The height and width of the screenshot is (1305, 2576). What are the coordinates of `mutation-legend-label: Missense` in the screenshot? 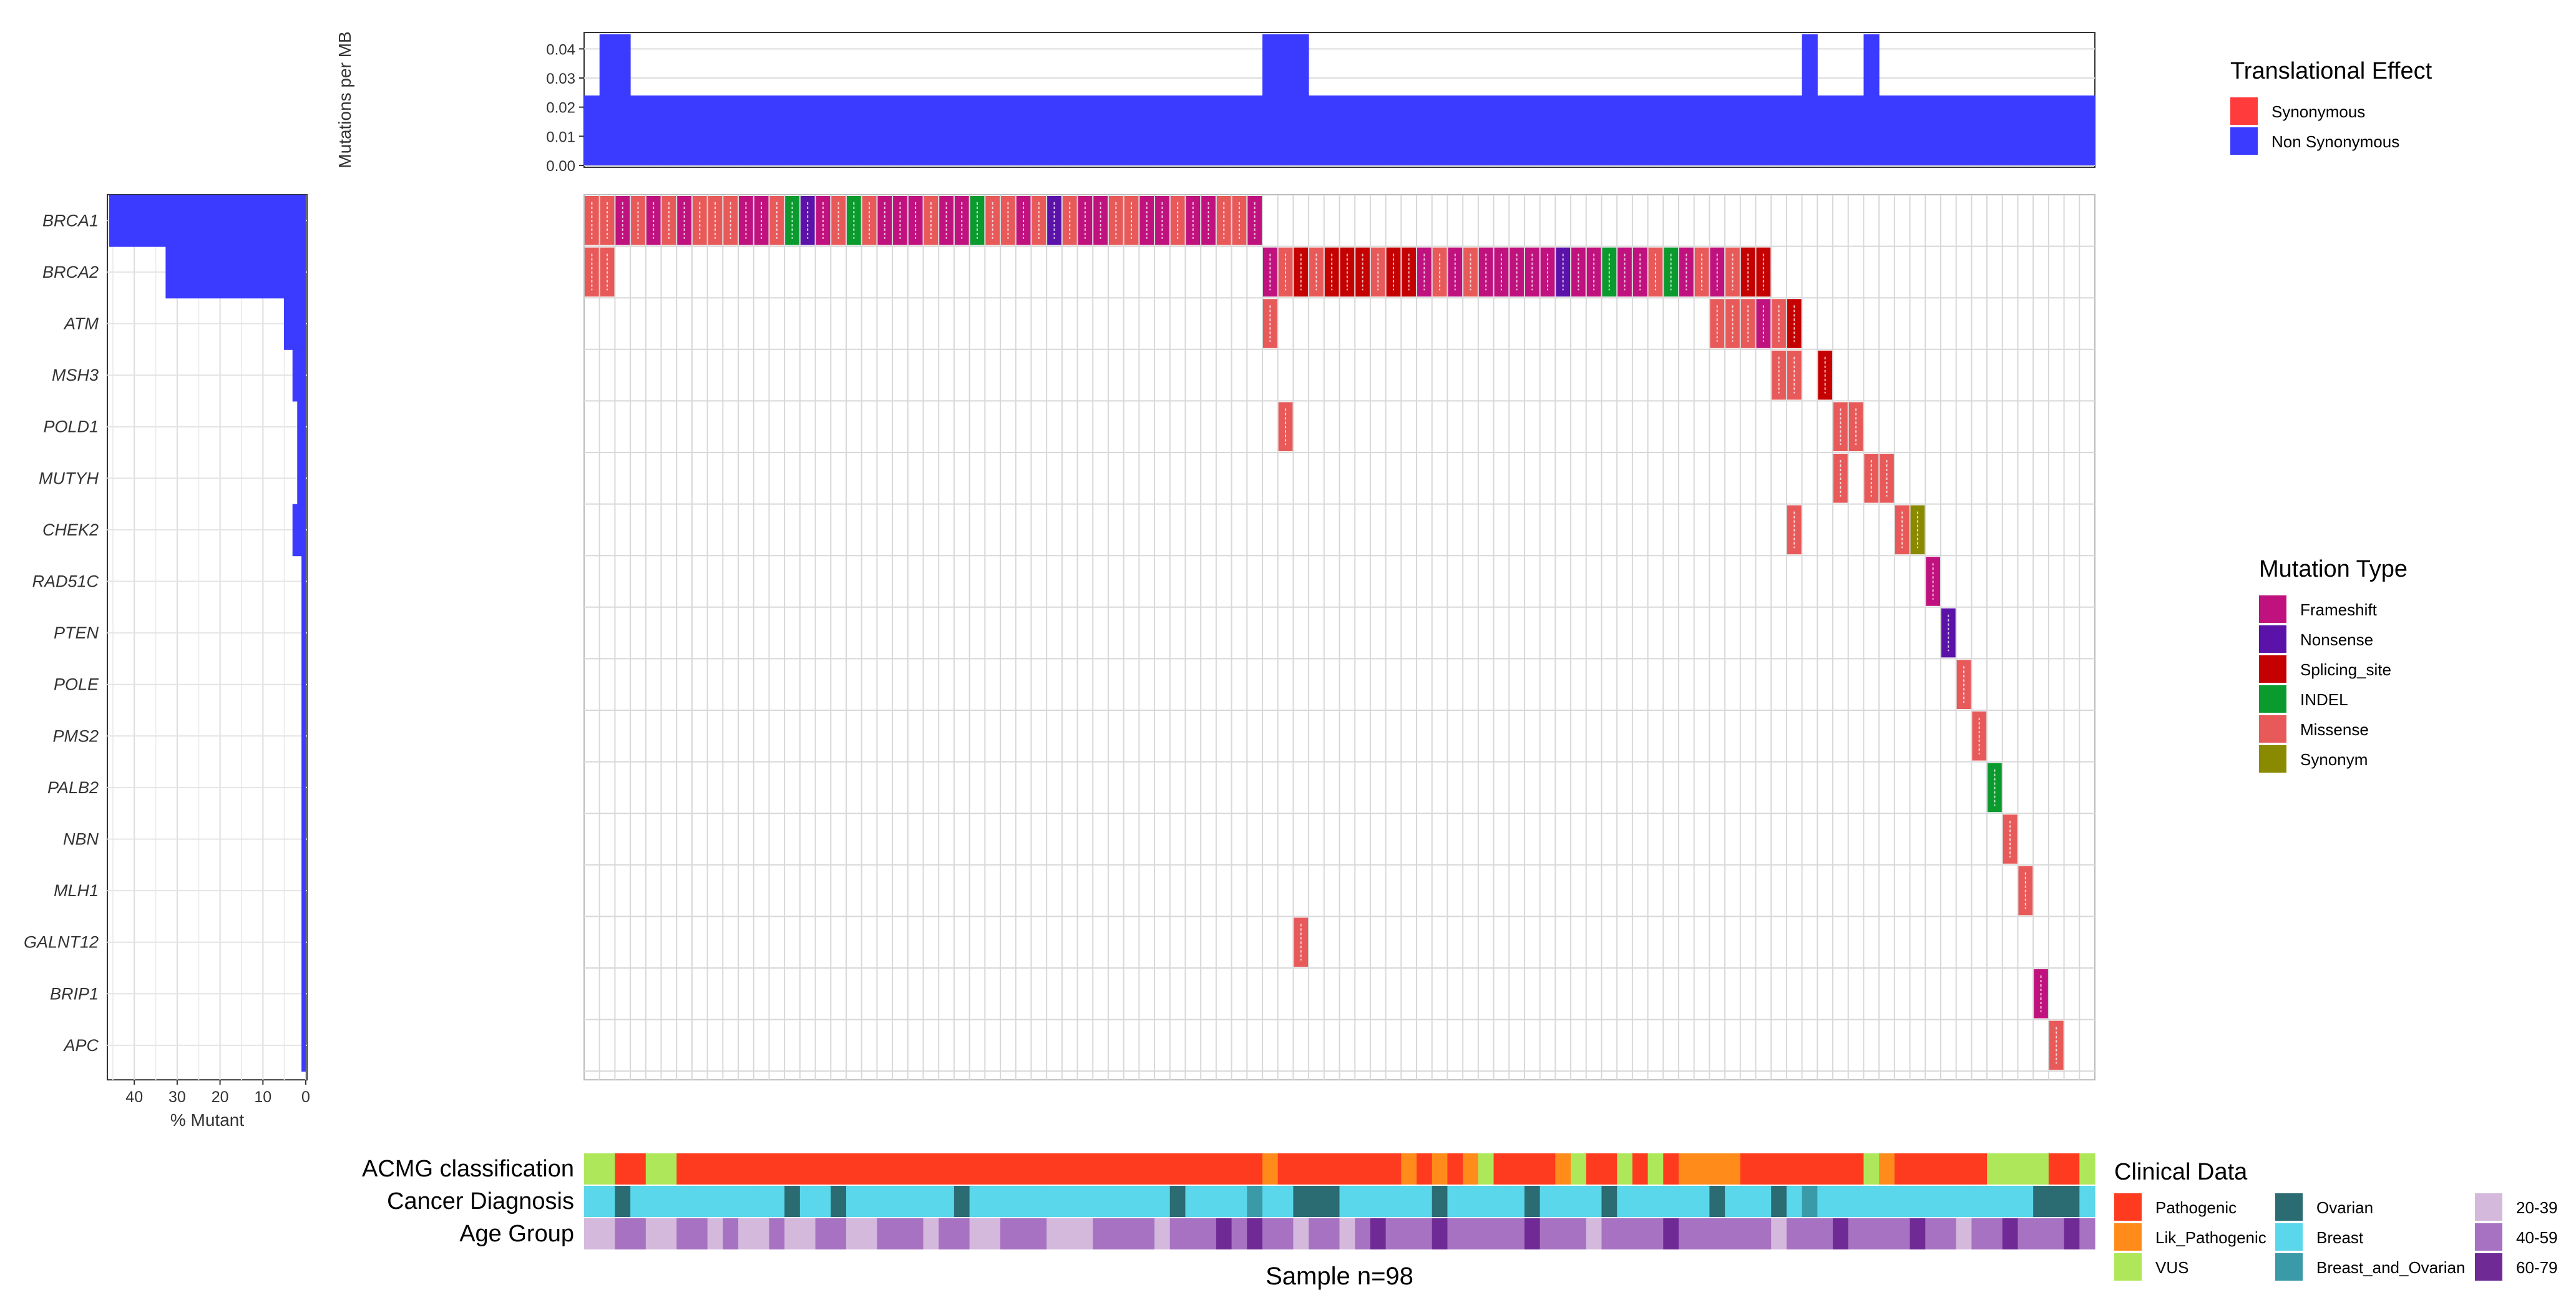 It's located at (2334, 729).